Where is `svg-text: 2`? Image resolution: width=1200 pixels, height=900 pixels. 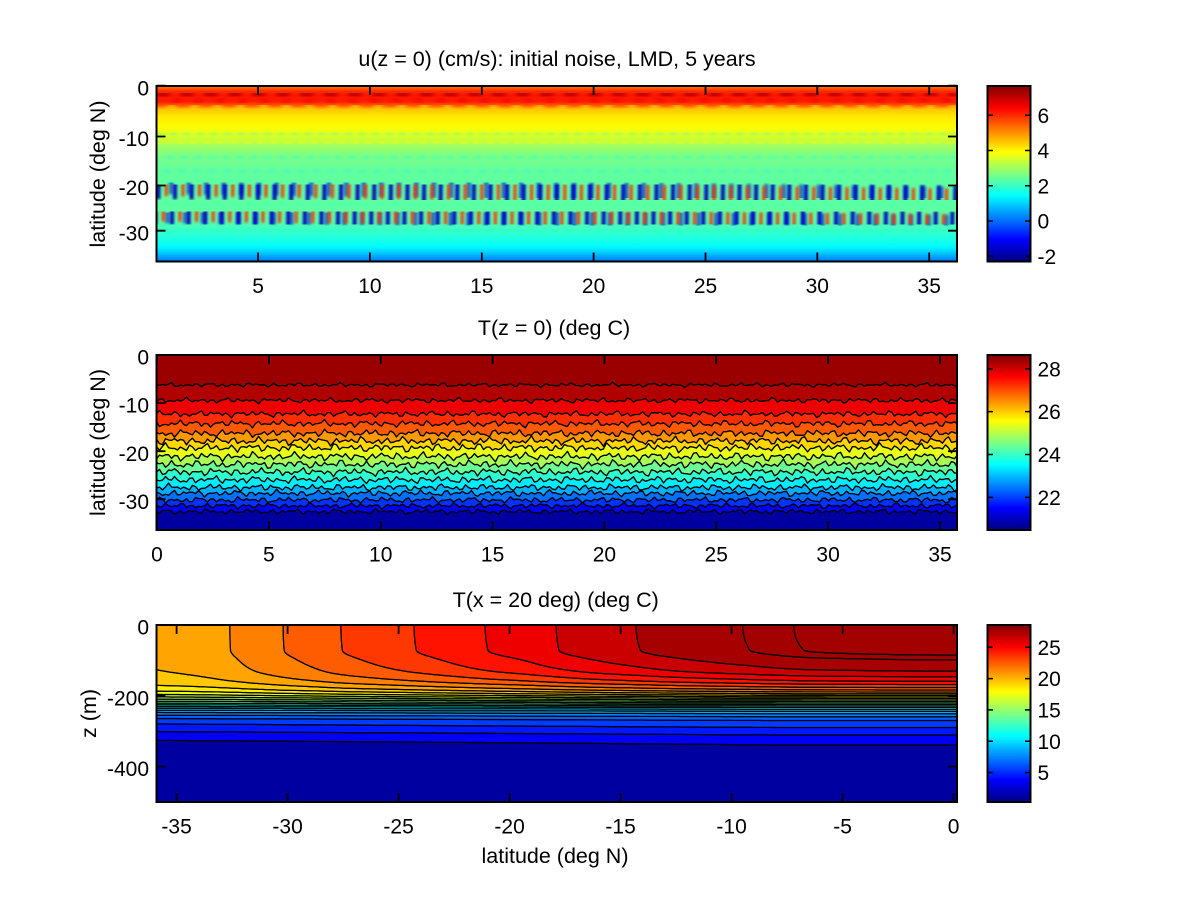 svg-text: 2 is located at coordinates (1044, 186).